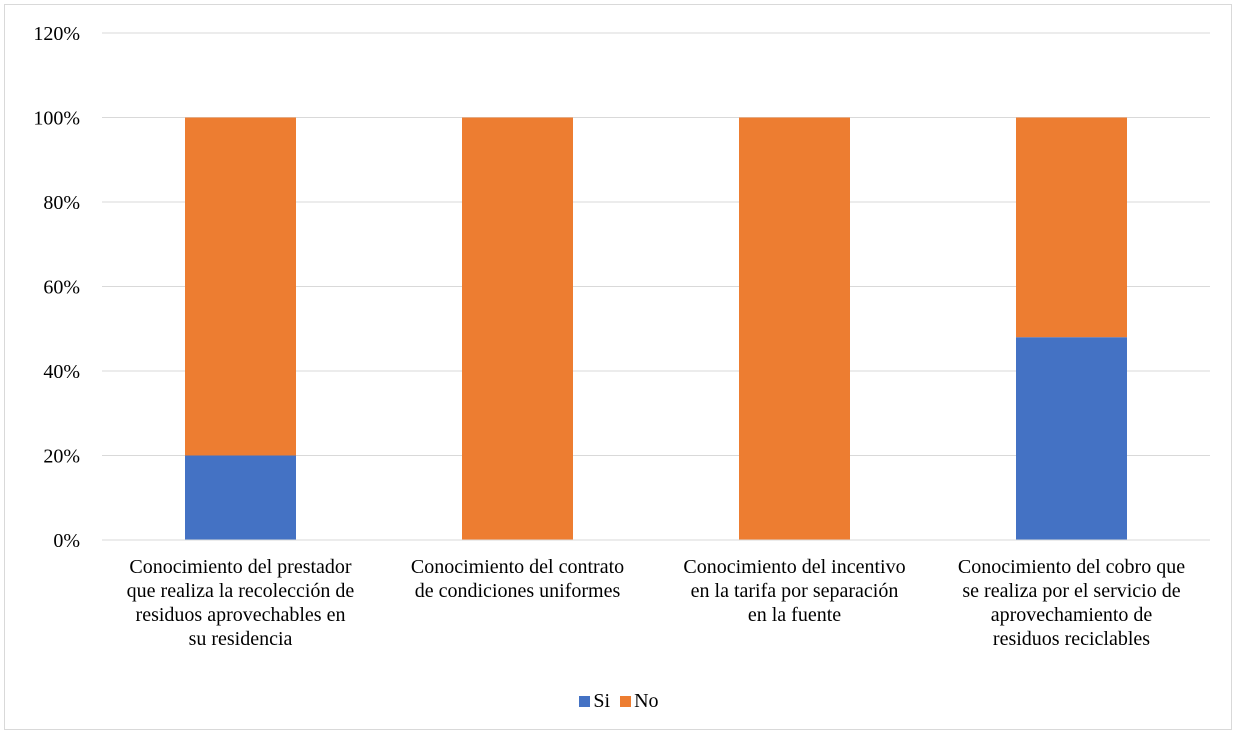  I want to click on legend-item-si: Si, so click(594, 701).